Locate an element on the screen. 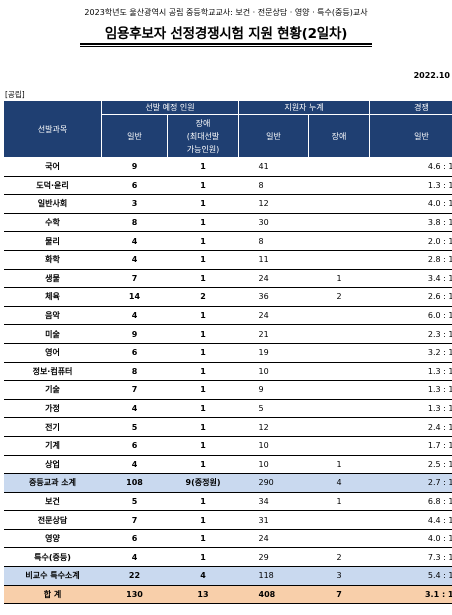 The width and height of the screenshot is (452, 615). row-subject: 일반사회 is located at coordinates (52, 204).